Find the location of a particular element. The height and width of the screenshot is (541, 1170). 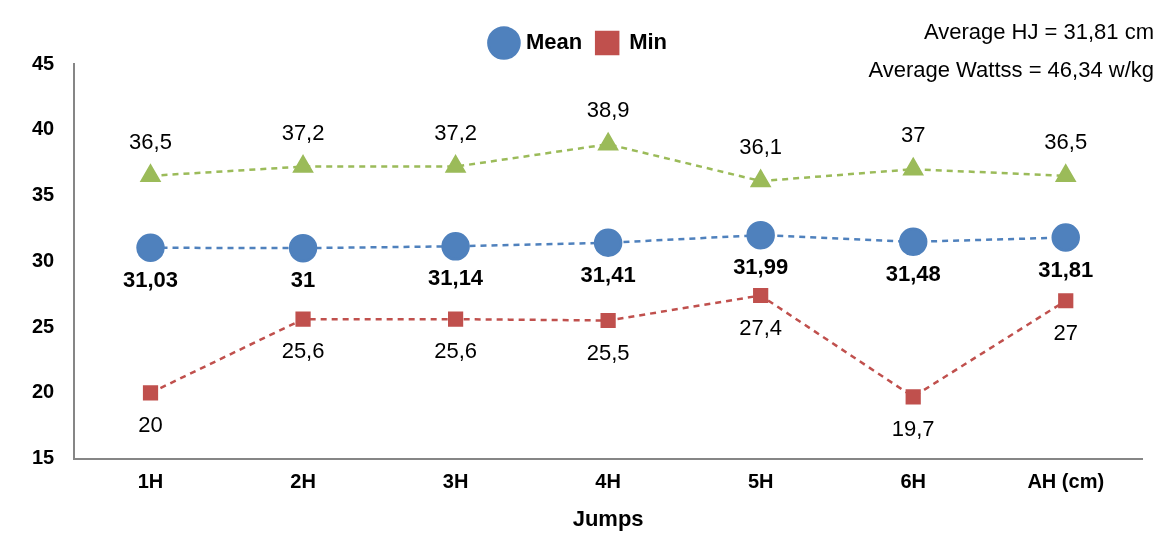

data-label: 27 is located at coordinates (1065, 332).